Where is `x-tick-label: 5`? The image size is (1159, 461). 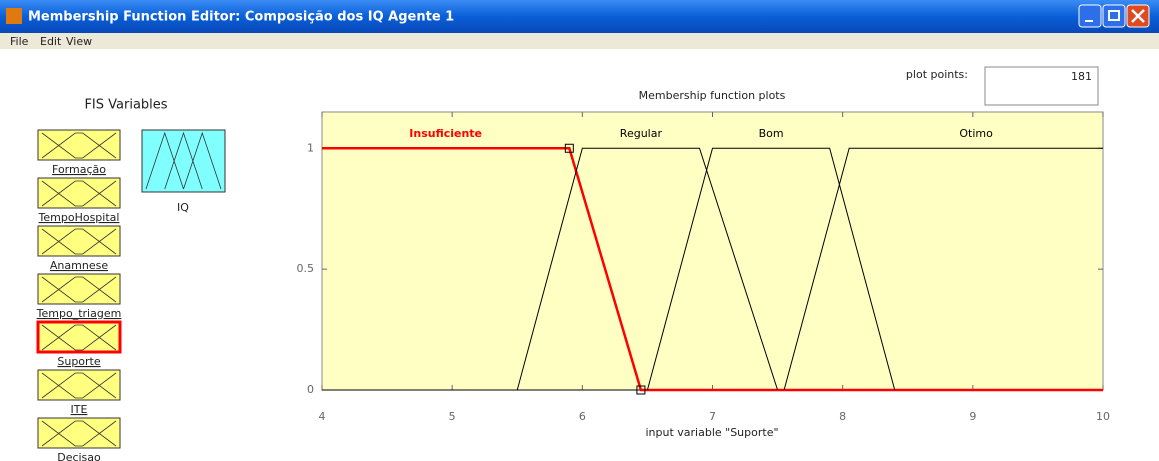 x-tick-label: 5 is located at coordinates (452, 416).